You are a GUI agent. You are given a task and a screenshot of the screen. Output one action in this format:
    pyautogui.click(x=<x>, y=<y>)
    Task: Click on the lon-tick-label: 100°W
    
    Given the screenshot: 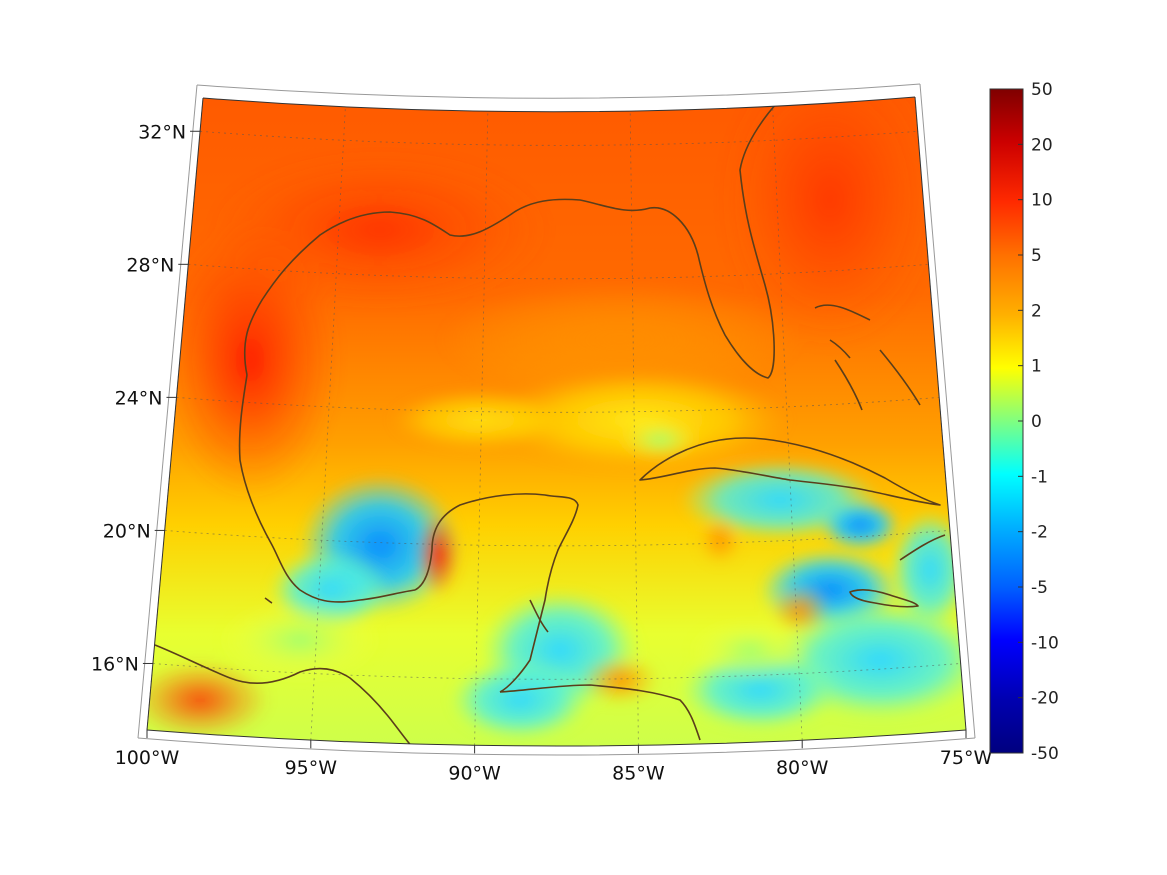 What is the action you would take?
    pyautogui.click(x=147, y=758)
    